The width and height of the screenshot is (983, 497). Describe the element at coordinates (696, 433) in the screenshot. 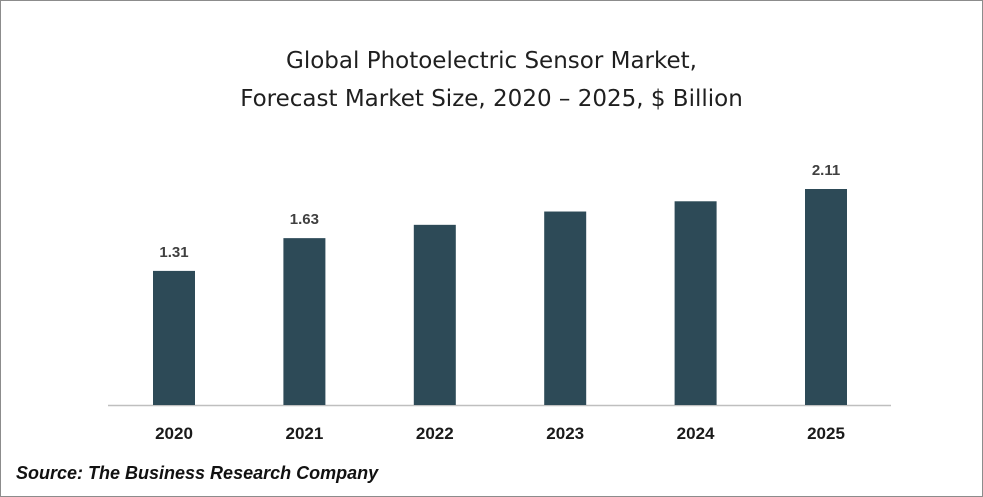

I see `x-tick-label-2024: 2024` at that location.